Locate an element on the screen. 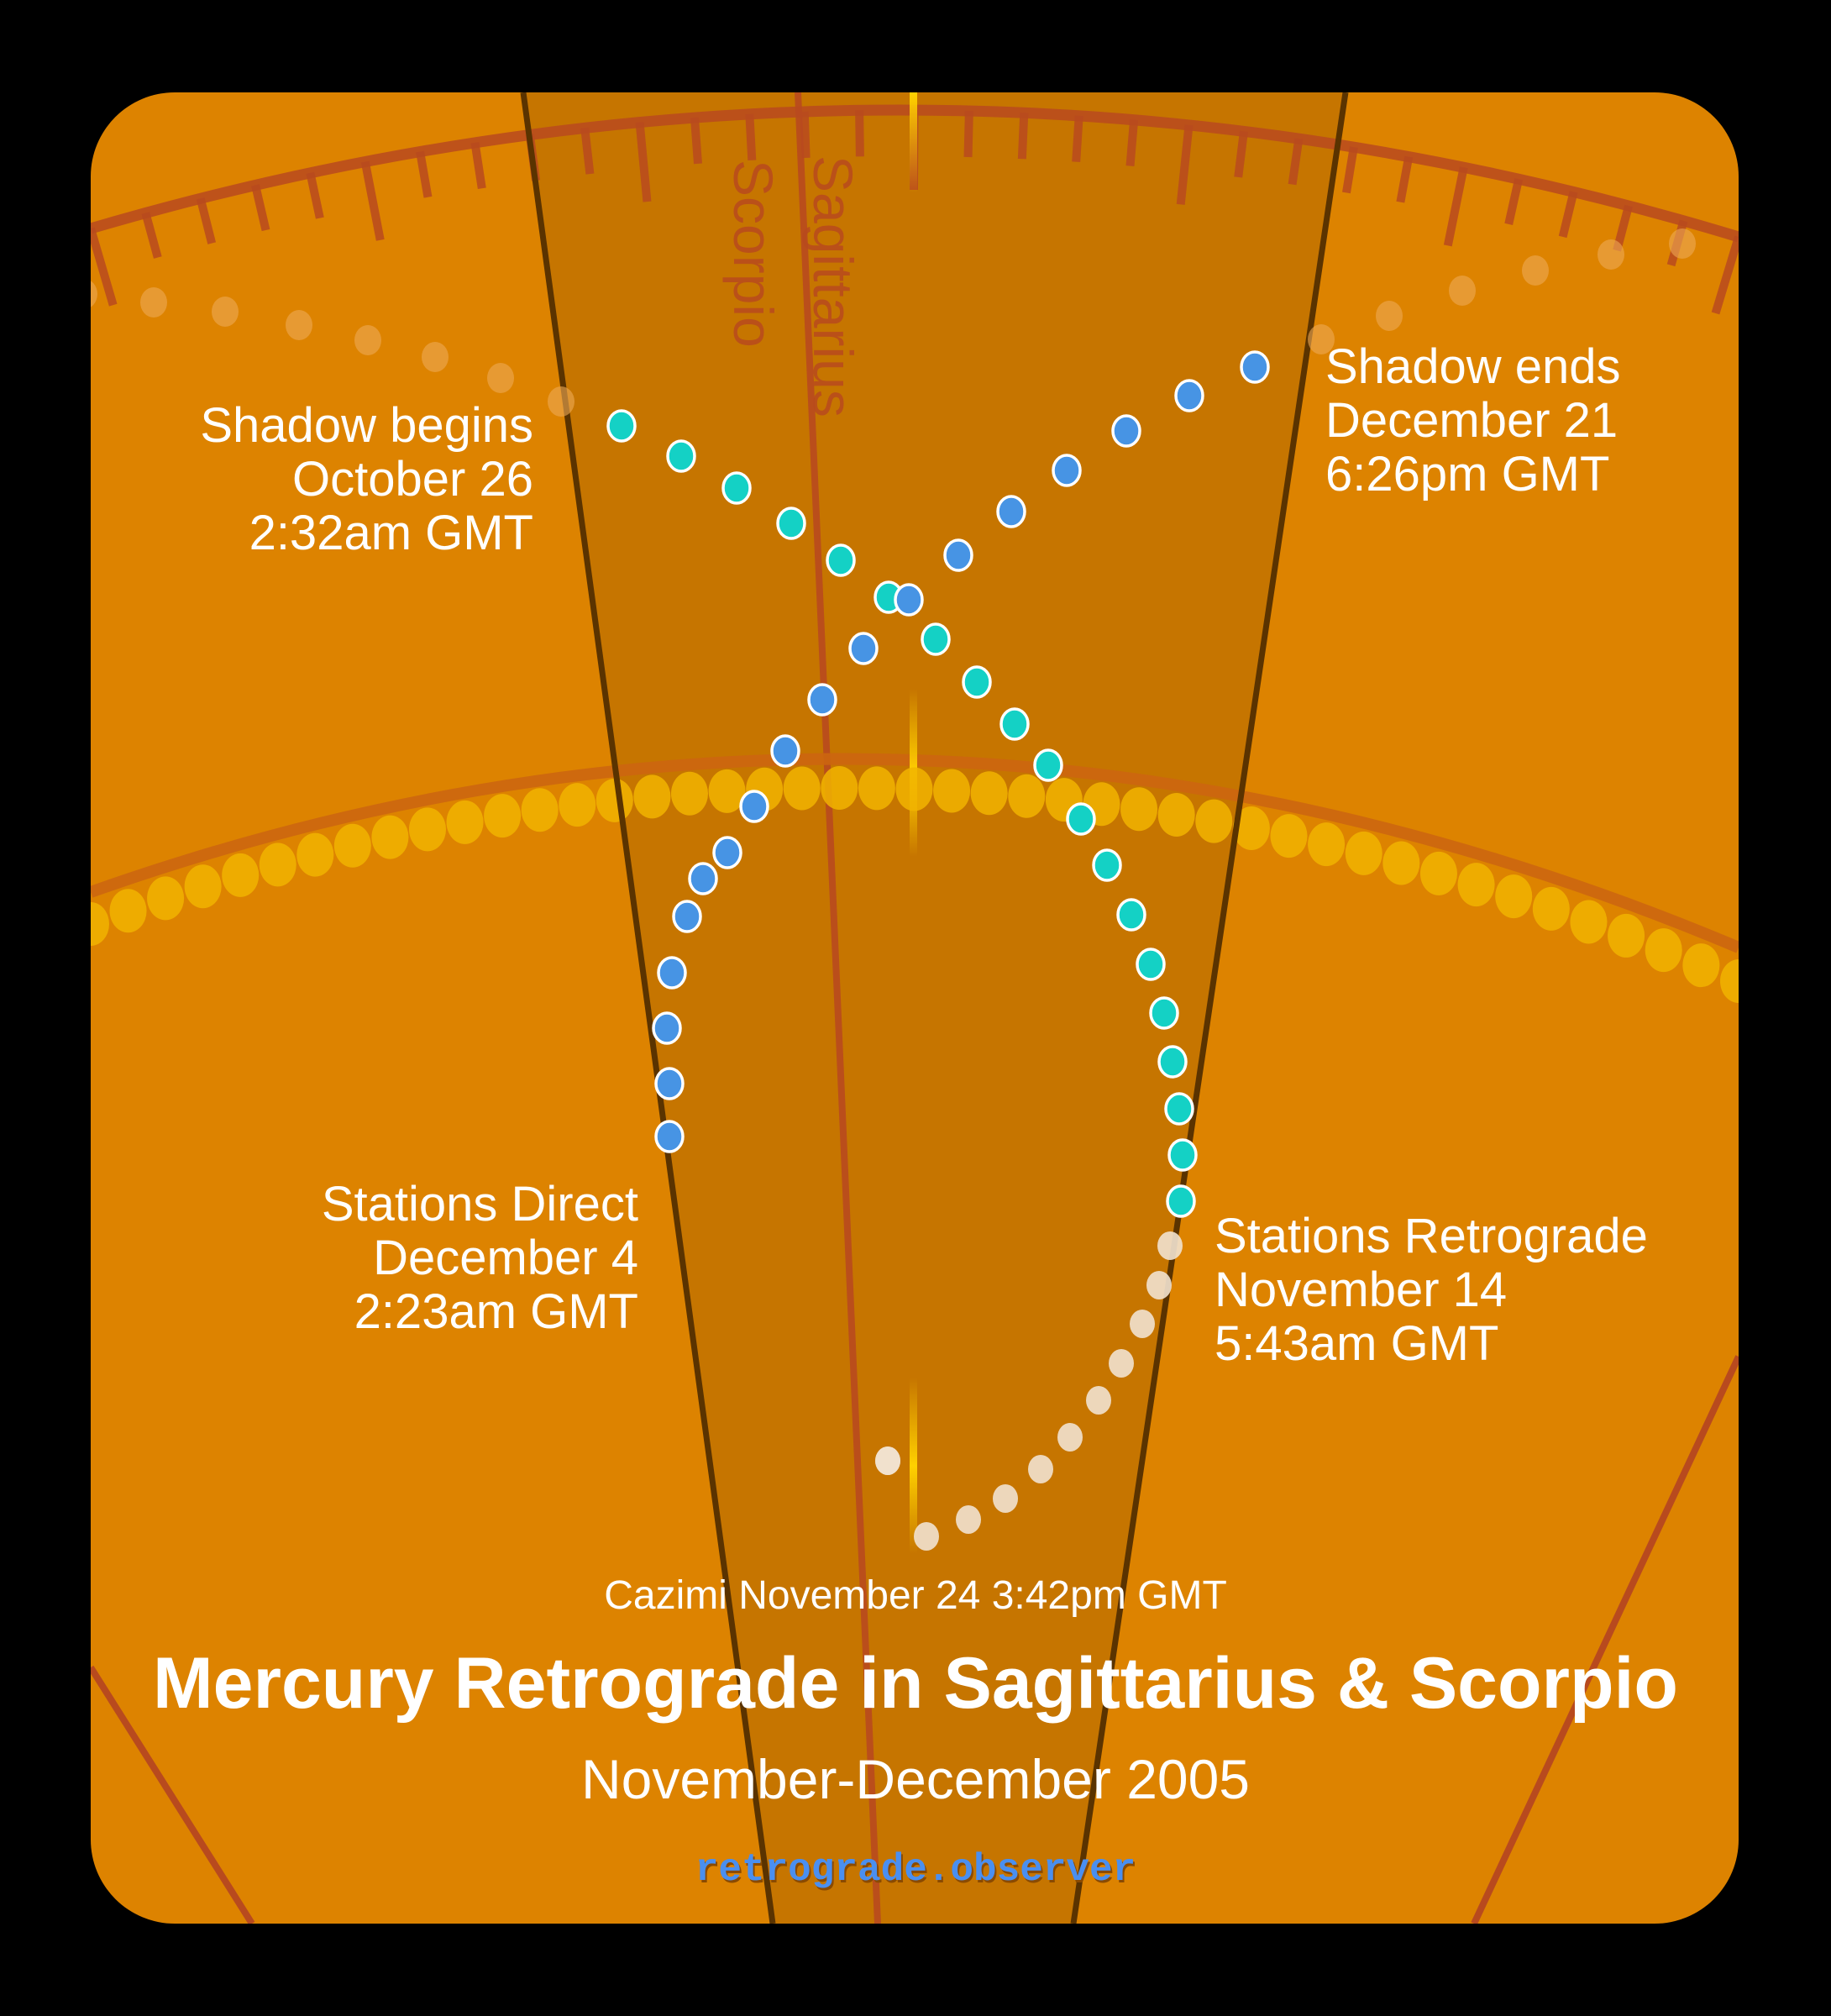  sign-division-line-right is located at coordinates (1605, 1639).